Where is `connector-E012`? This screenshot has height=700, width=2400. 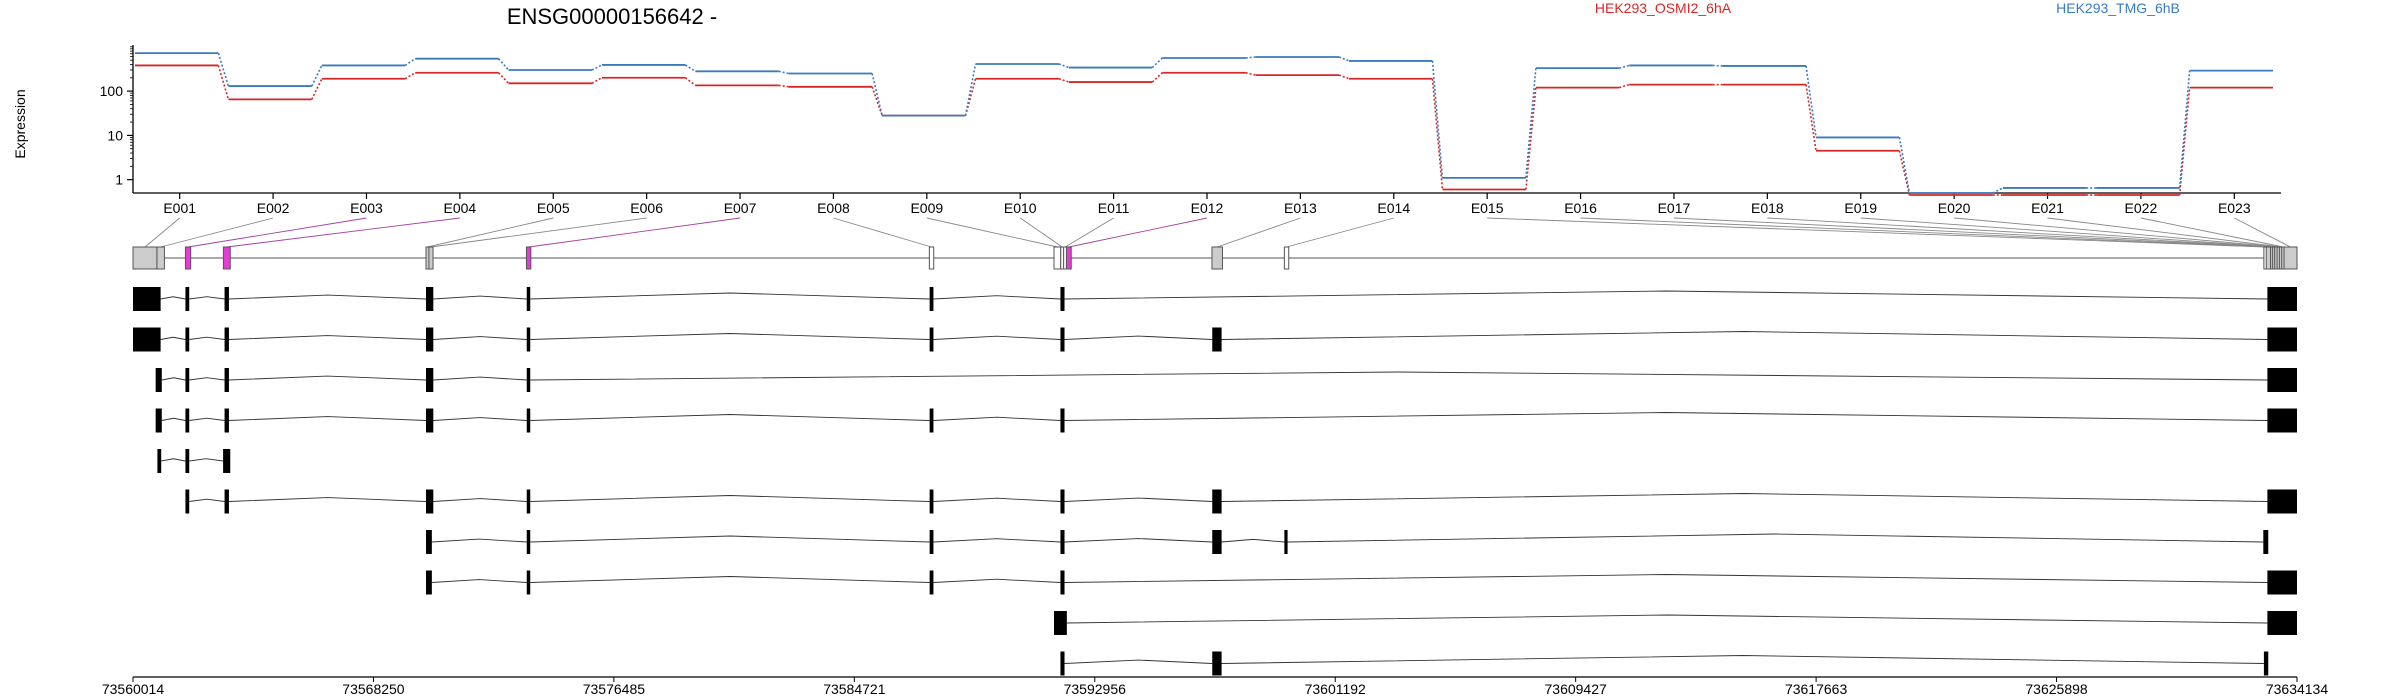
connector-E012 is located at coordinates (1138, 232).